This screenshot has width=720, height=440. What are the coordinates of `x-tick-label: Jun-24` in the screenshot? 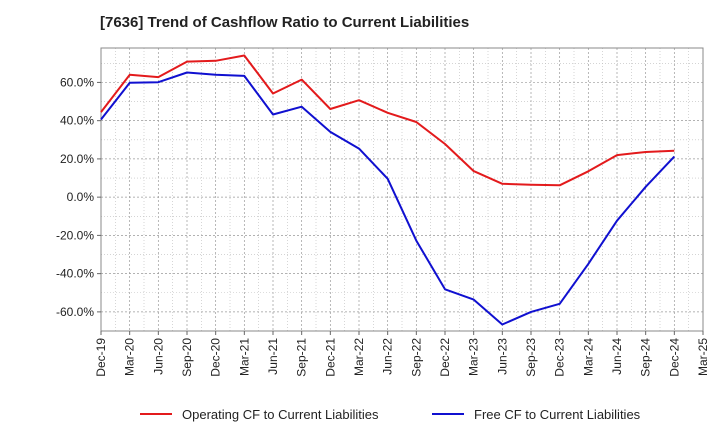 It's located at (617, 356).